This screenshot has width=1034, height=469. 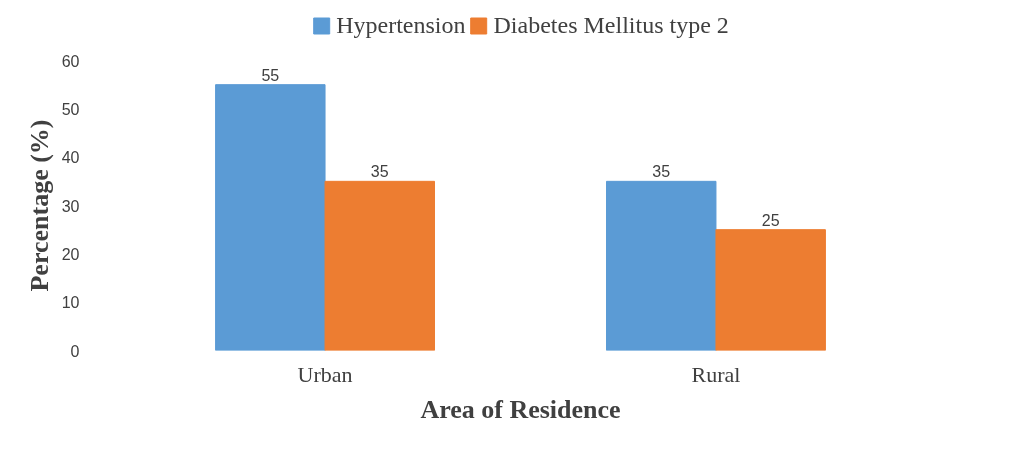 What do you see at coordinates (70, 61) in the screenshot?
I see `y-tick-label: 60` at bounding box center [70, 61].